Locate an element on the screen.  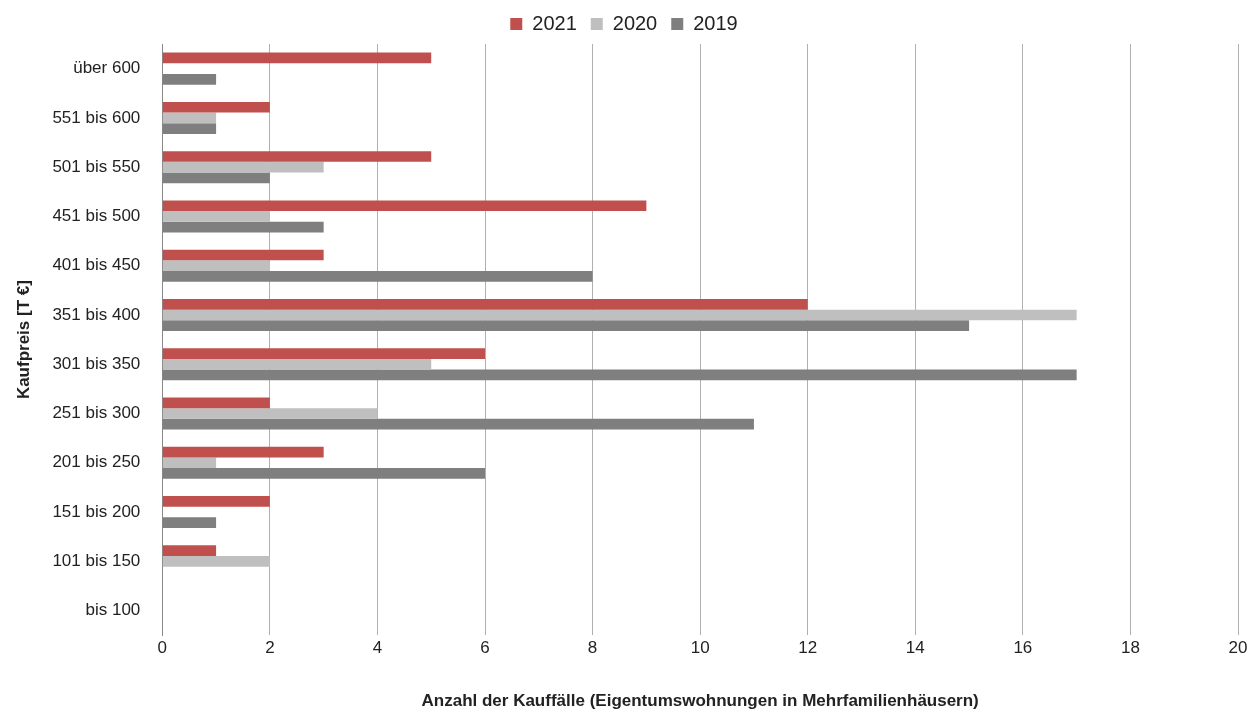
y-tick-label: über 600 is located at coordinates (107, 68).